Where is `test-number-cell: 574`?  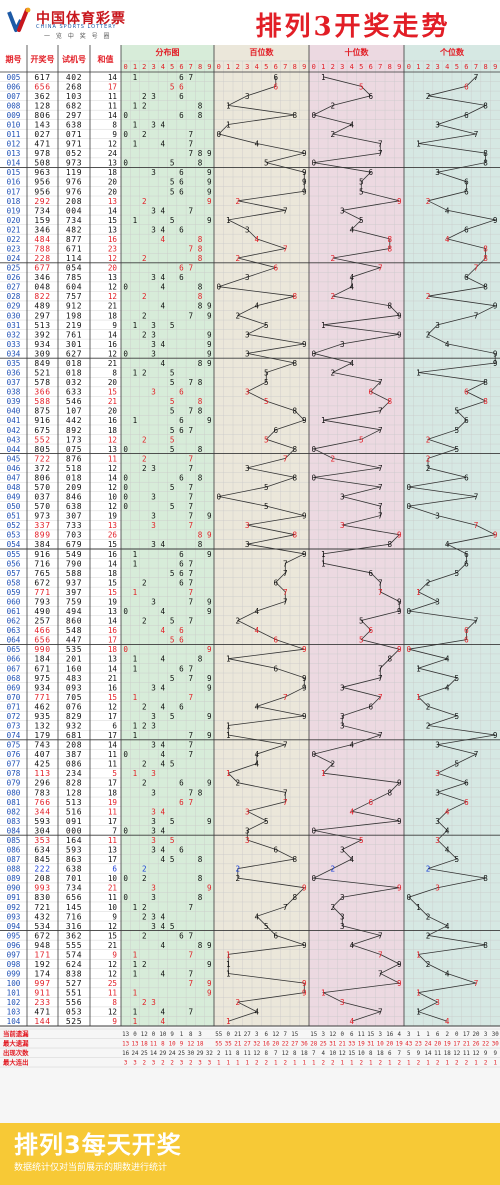
test-number-cell: 574 is located at coordinates (74, 954).